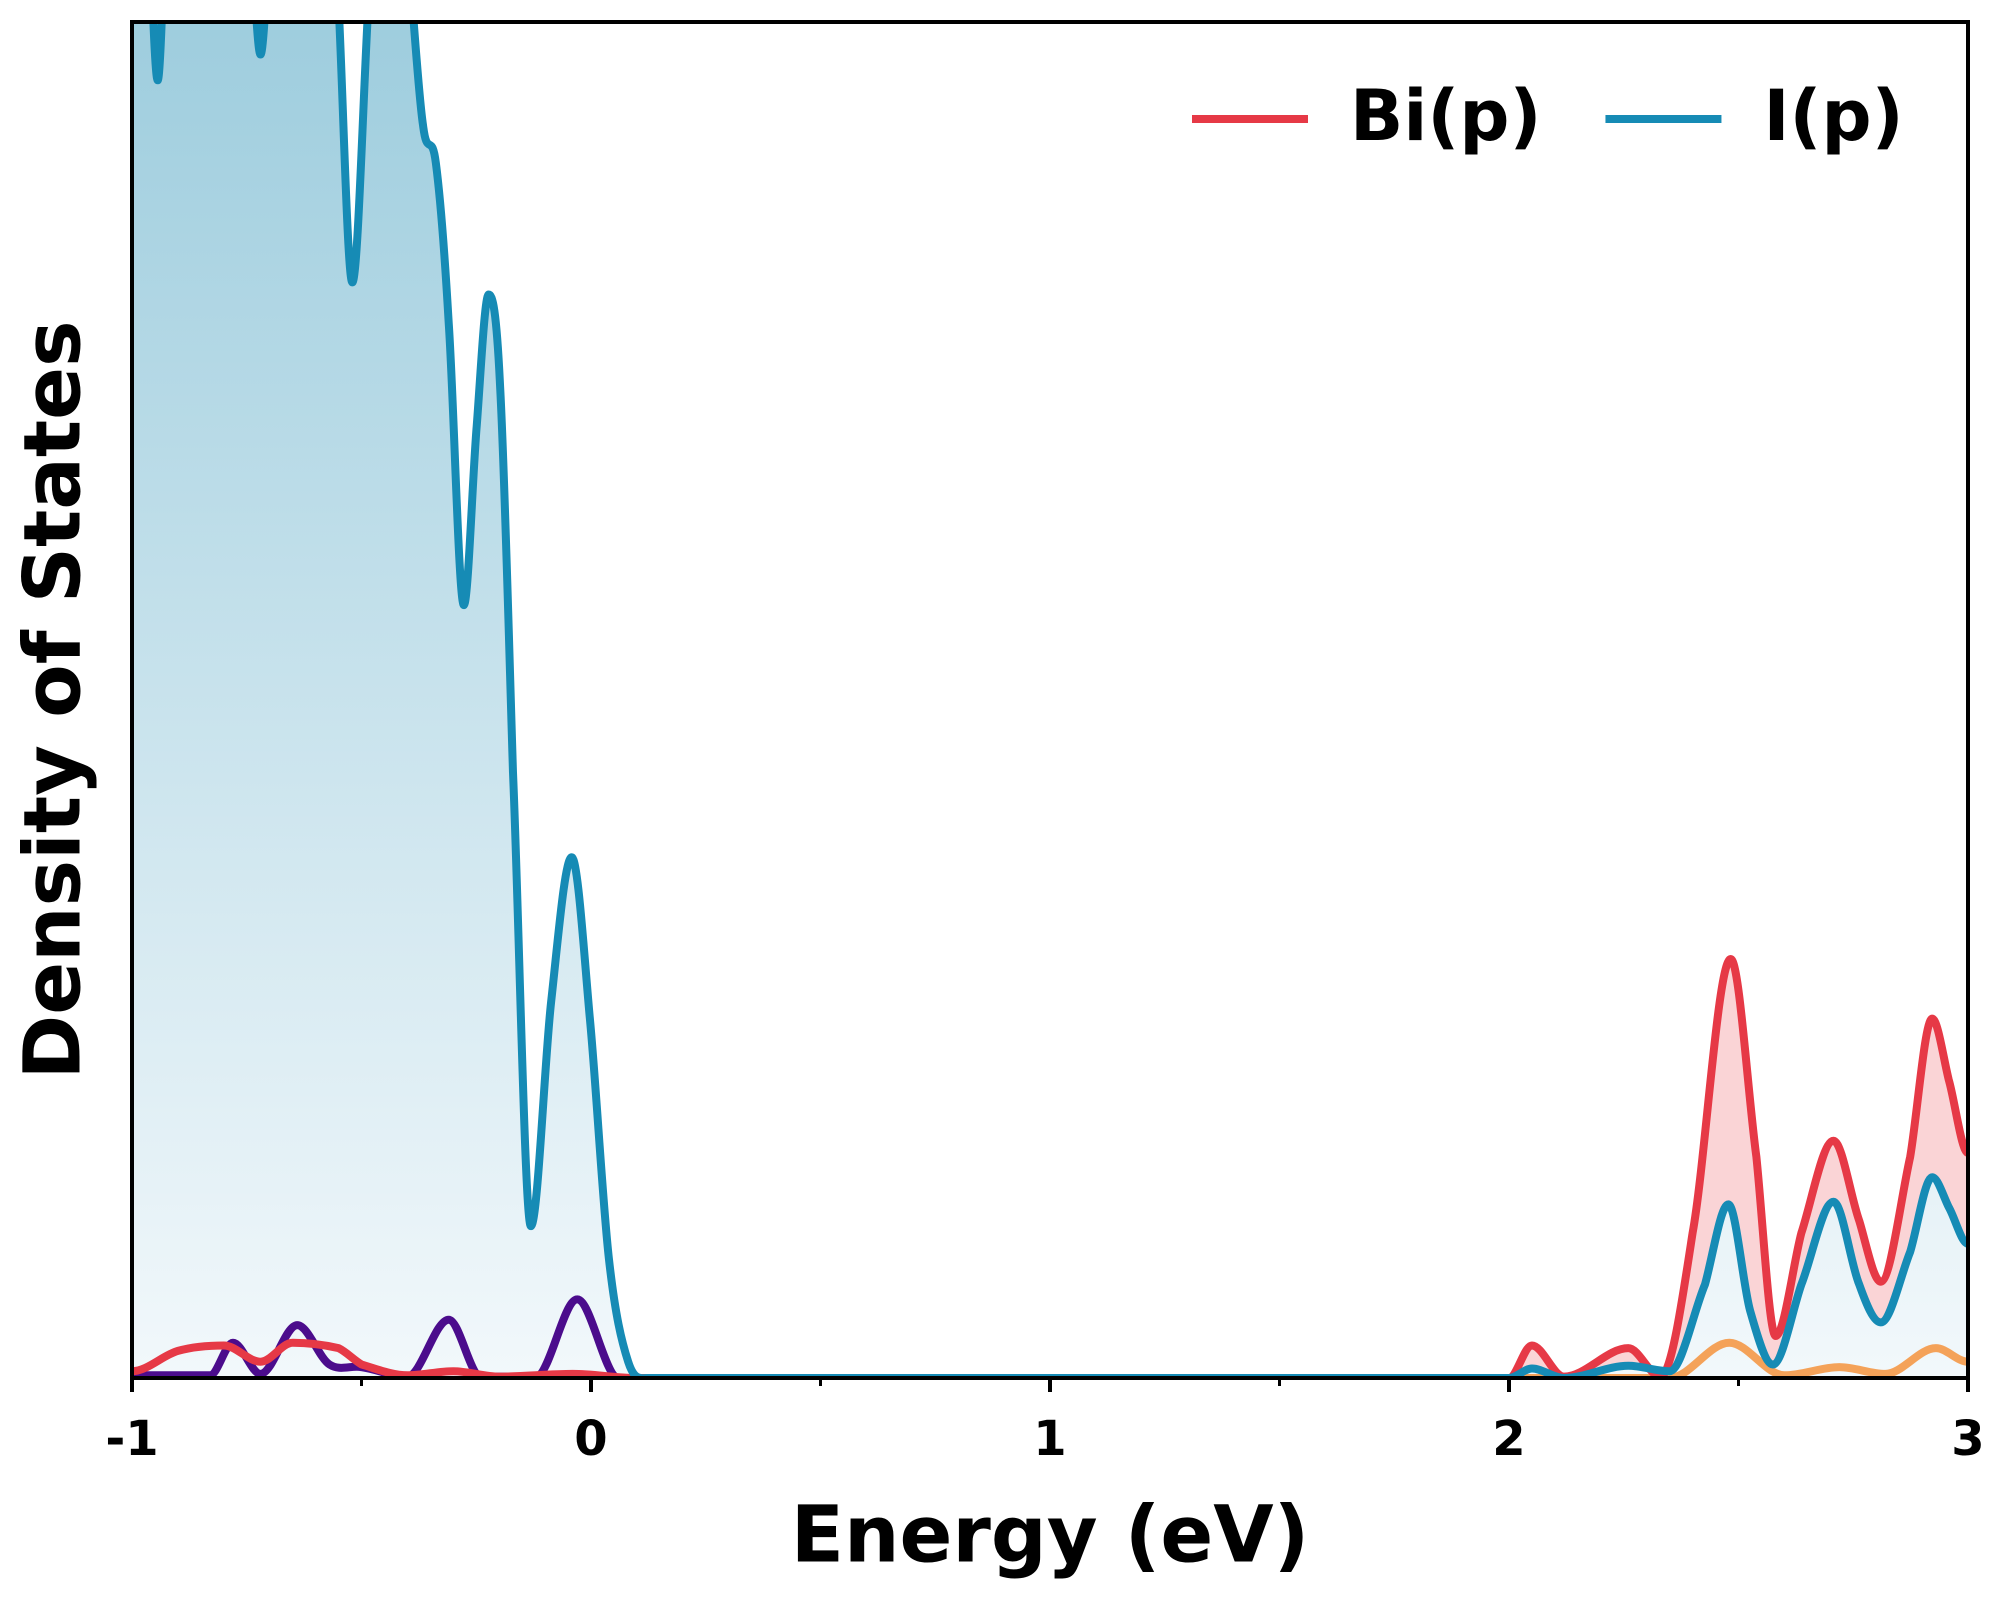 Image resolution: width=2000 pixels, height=1600 pixels. What do you see at coordinates (53, 699) in the screenshot?
I see `y-axis-label: Density of States` at bounding box center [53, 699].